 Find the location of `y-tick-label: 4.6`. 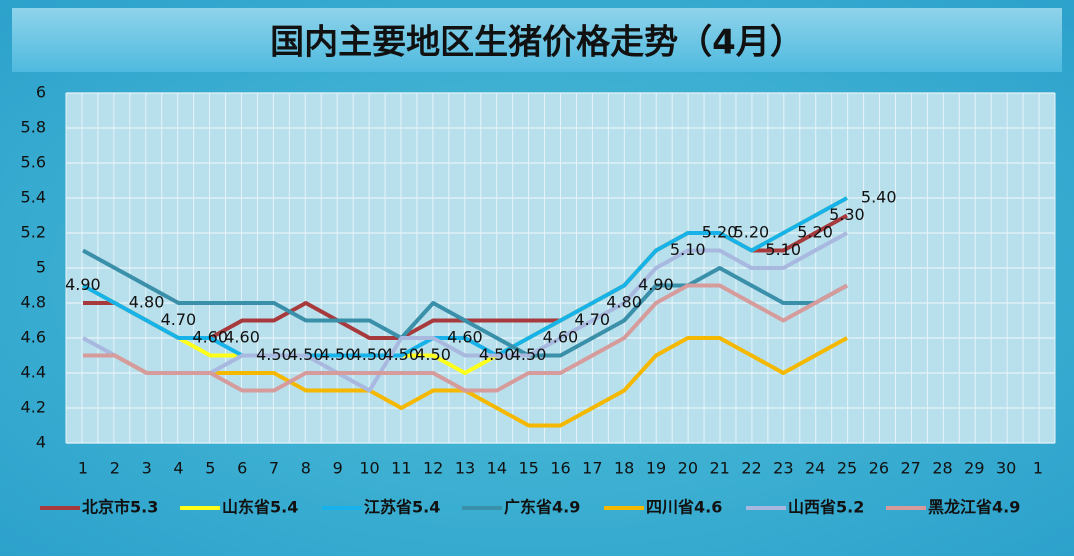

y-tick-label: 4.6 is located at coordinates (33, 337).